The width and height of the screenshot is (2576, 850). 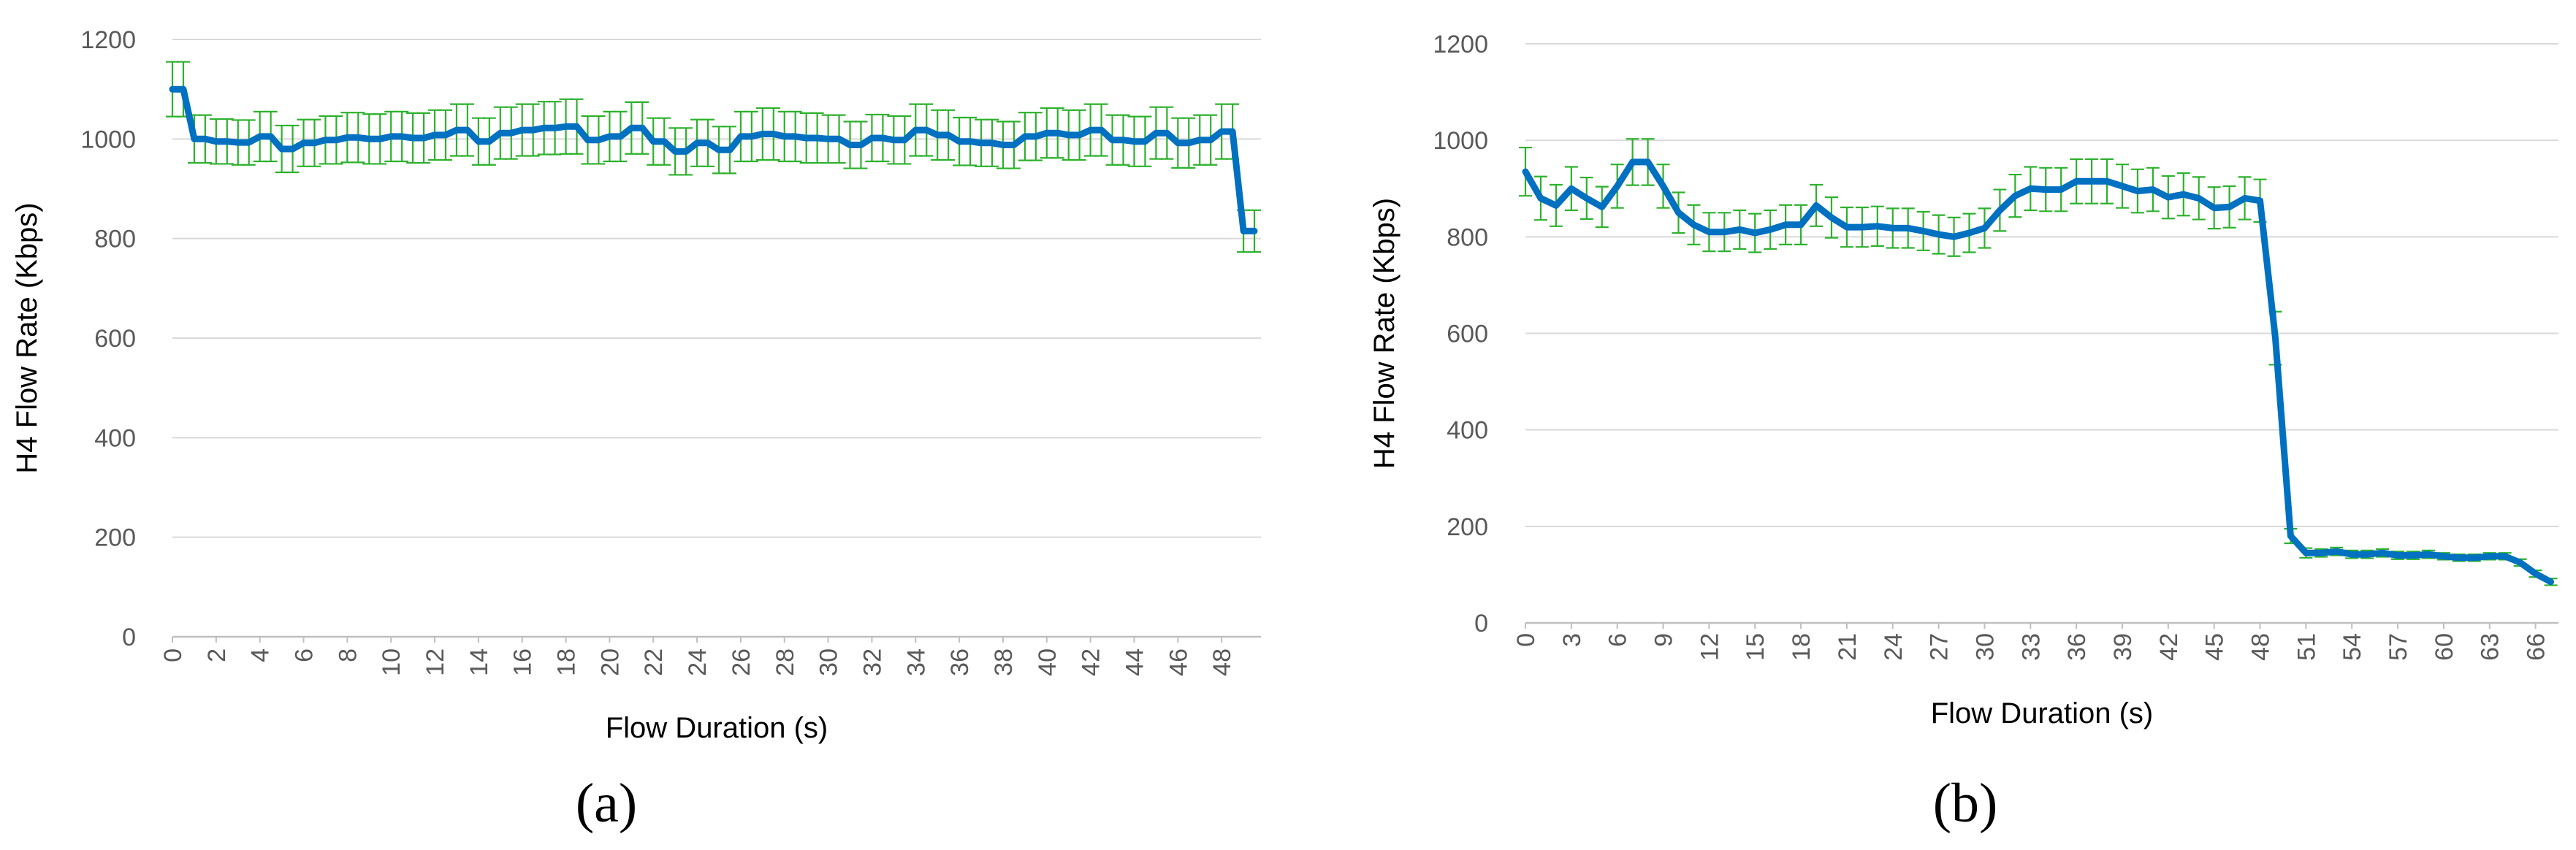 I want to click on x-tick-label: 18, so click(x=567, y=662).